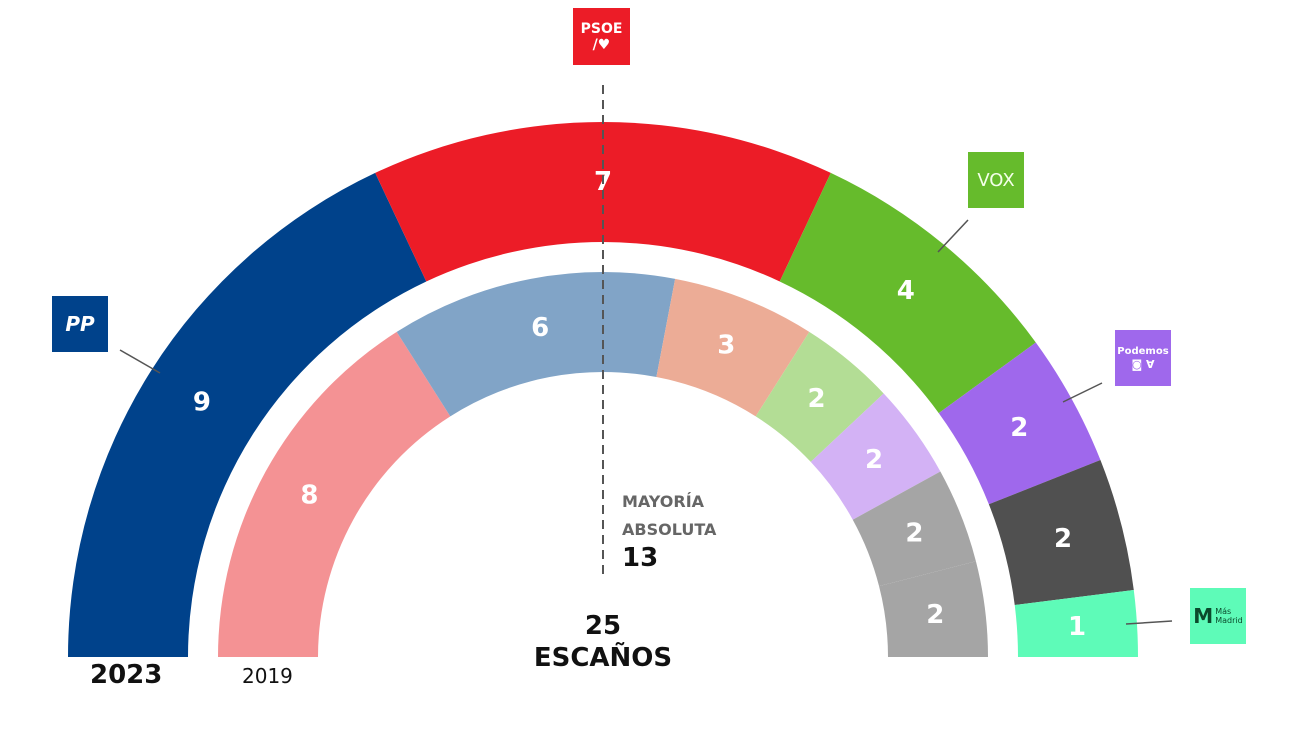 This screenshot has width=1300, height=731. What do you see at coordinates (1077, 627) in the screenshot?
I see `segment-seat-count: 1` at bounding box center [1077, 627].